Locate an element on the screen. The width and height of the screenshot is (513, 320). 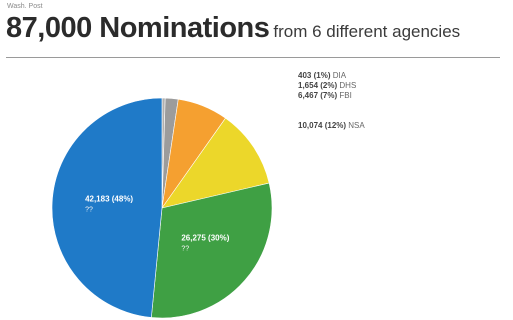
title-underline is located at coordinates (253, 57).